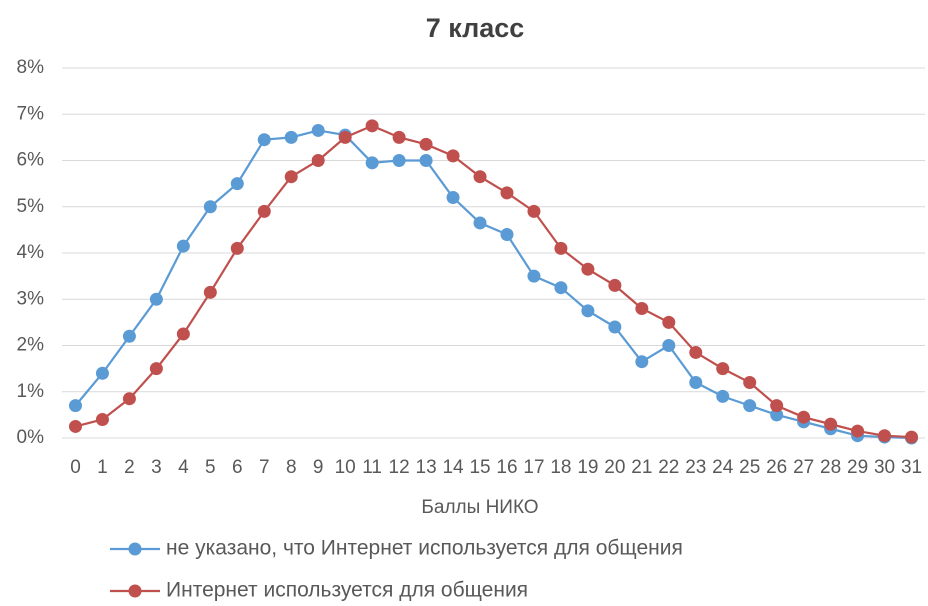 Image resolution: width=928 pixels, height=606 pixels. What do you see at coordinates (830, 467) in the screenshot?
I see `x-tick-label: 28` at bounding box center [830, 467].